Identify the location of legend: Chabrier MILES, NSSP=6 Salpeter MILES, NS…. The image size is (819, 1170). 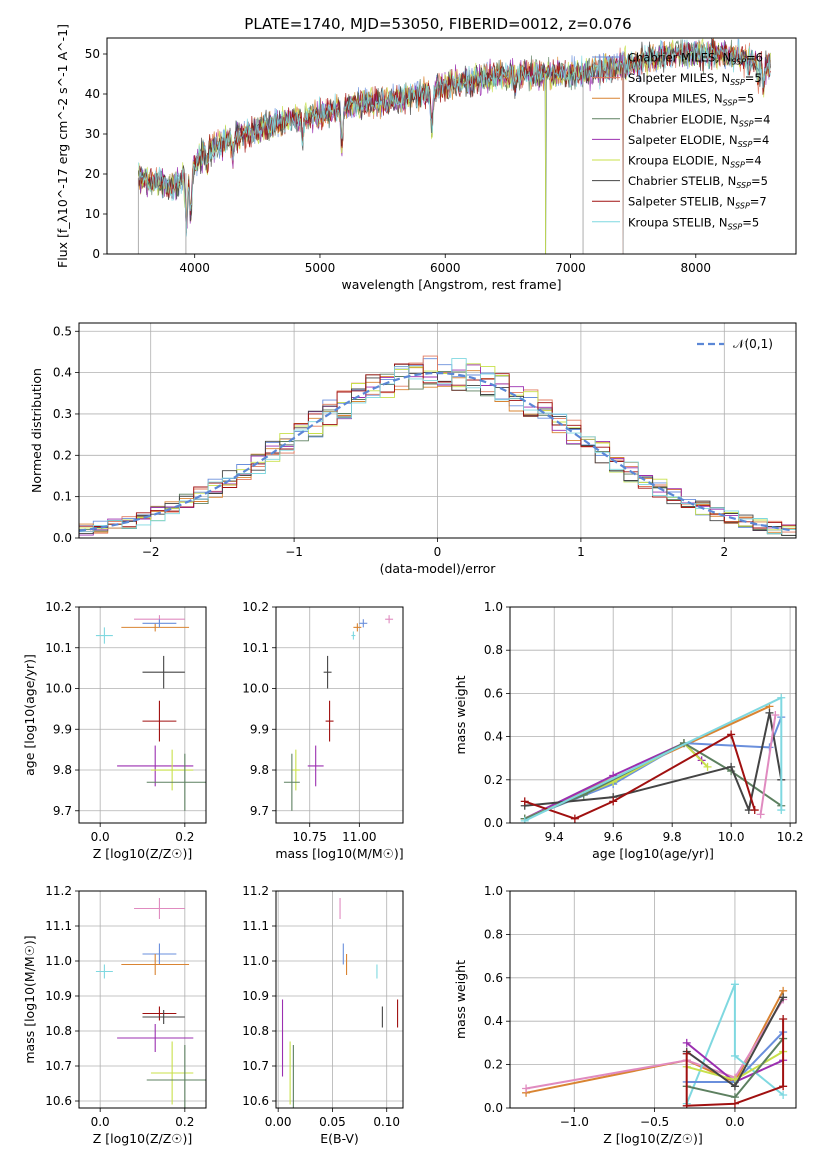
(681, 141).